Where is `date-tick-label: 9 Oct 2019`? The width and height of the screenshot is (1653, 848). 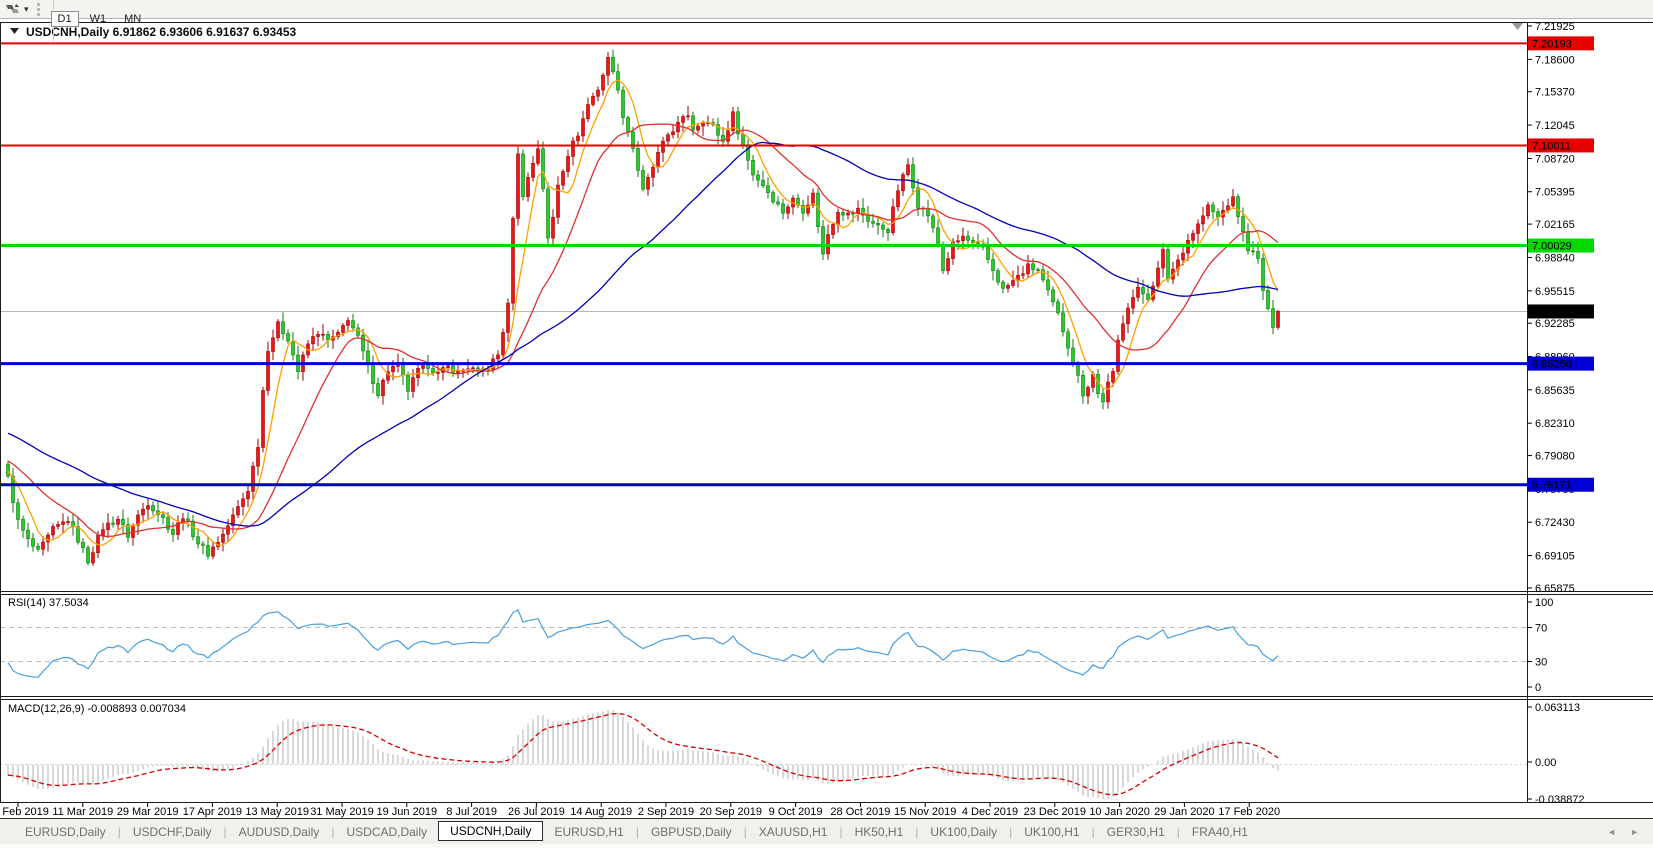 date-tick-label: 9 Oct 2019 is located at coordinates (796, 812).